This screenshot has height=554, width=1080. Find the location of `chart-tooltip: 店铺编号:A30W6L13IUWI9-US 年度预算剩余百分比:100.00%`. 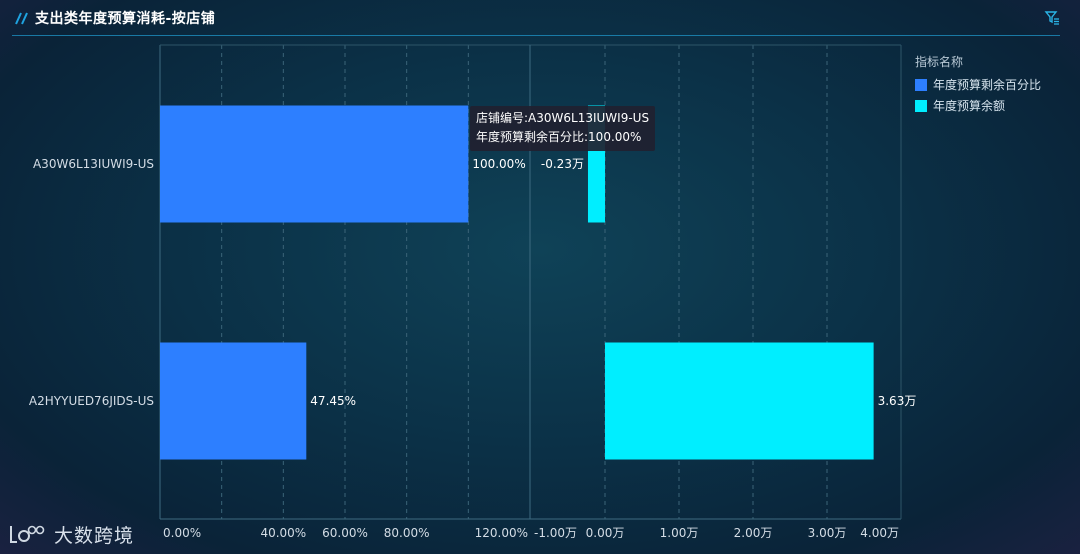

chart-tooltip: 店铺编号:A30W6L13IUWI9-US 年度预算剩余百分比:100.00% is located at coordinates (563, 128).